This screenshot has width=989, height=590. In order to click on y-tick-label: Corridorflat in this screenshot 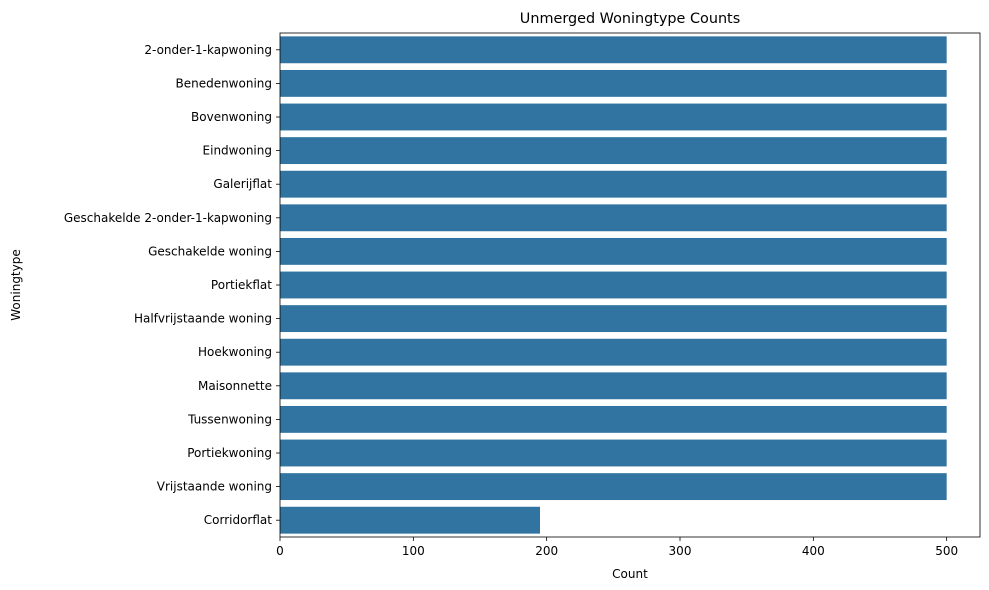, I will do `click(238, 520)`.